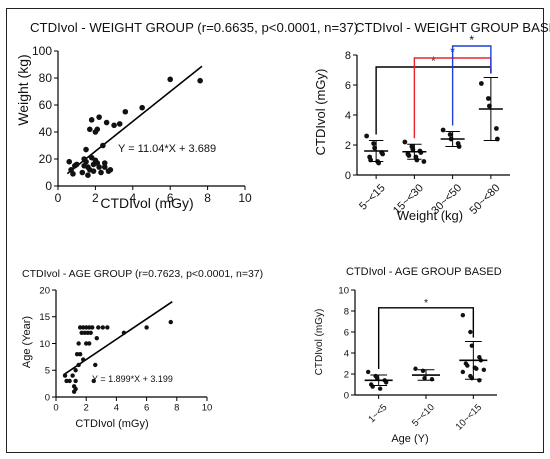 The width and height of the screenshot is (550, 459). I want to click on chart4-significance-mark: *, so click(426, 303).